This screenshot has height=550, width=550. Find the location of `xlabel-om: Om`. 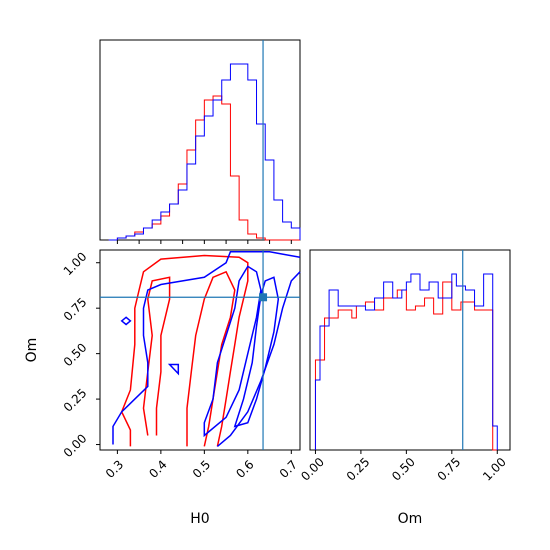

xlabel-om: Om is located at coordinates (410, 519).